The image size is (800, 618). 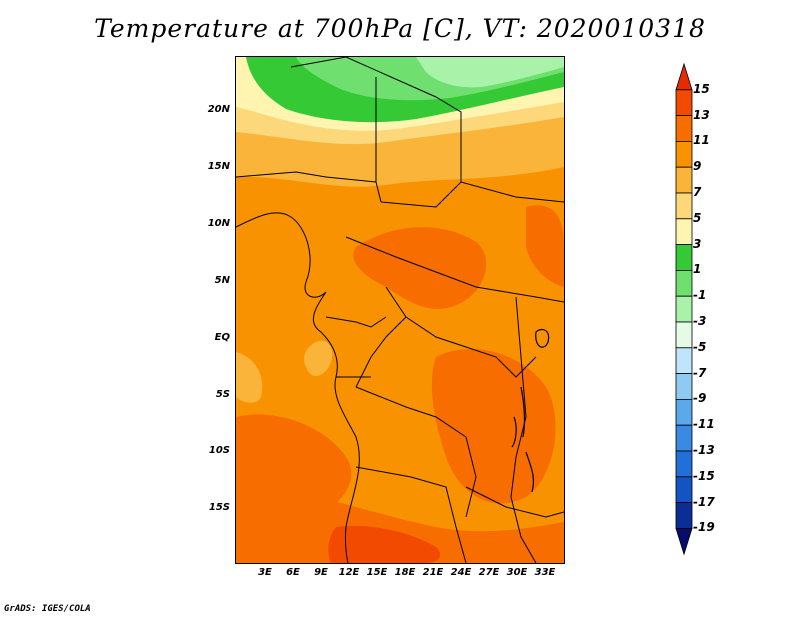 I want to click on warm-patch-central, so click(x=420, y=268).